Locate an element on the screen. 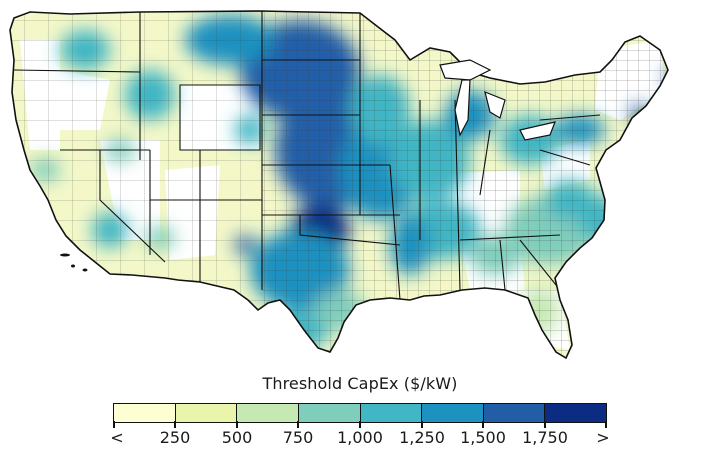 The image size is (720, 460). legend-label-1750: 1,750 is located at coordinates (545, 437).